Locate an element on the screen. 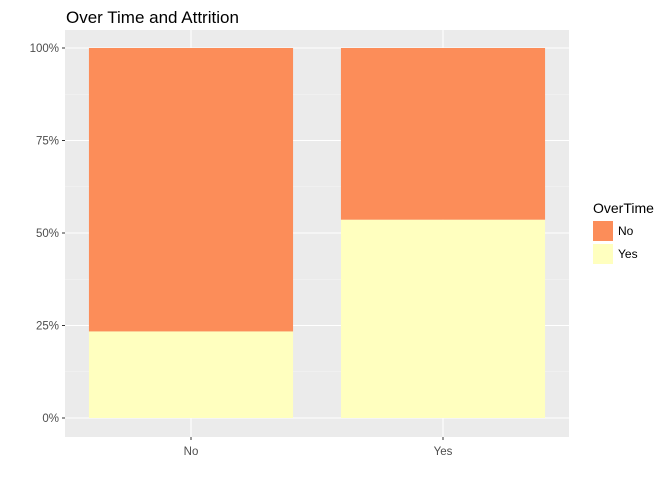 The width and height of the screenshot is (672, 480). chart-title: Over Time and Attrition is located at coordinates (152, 17).